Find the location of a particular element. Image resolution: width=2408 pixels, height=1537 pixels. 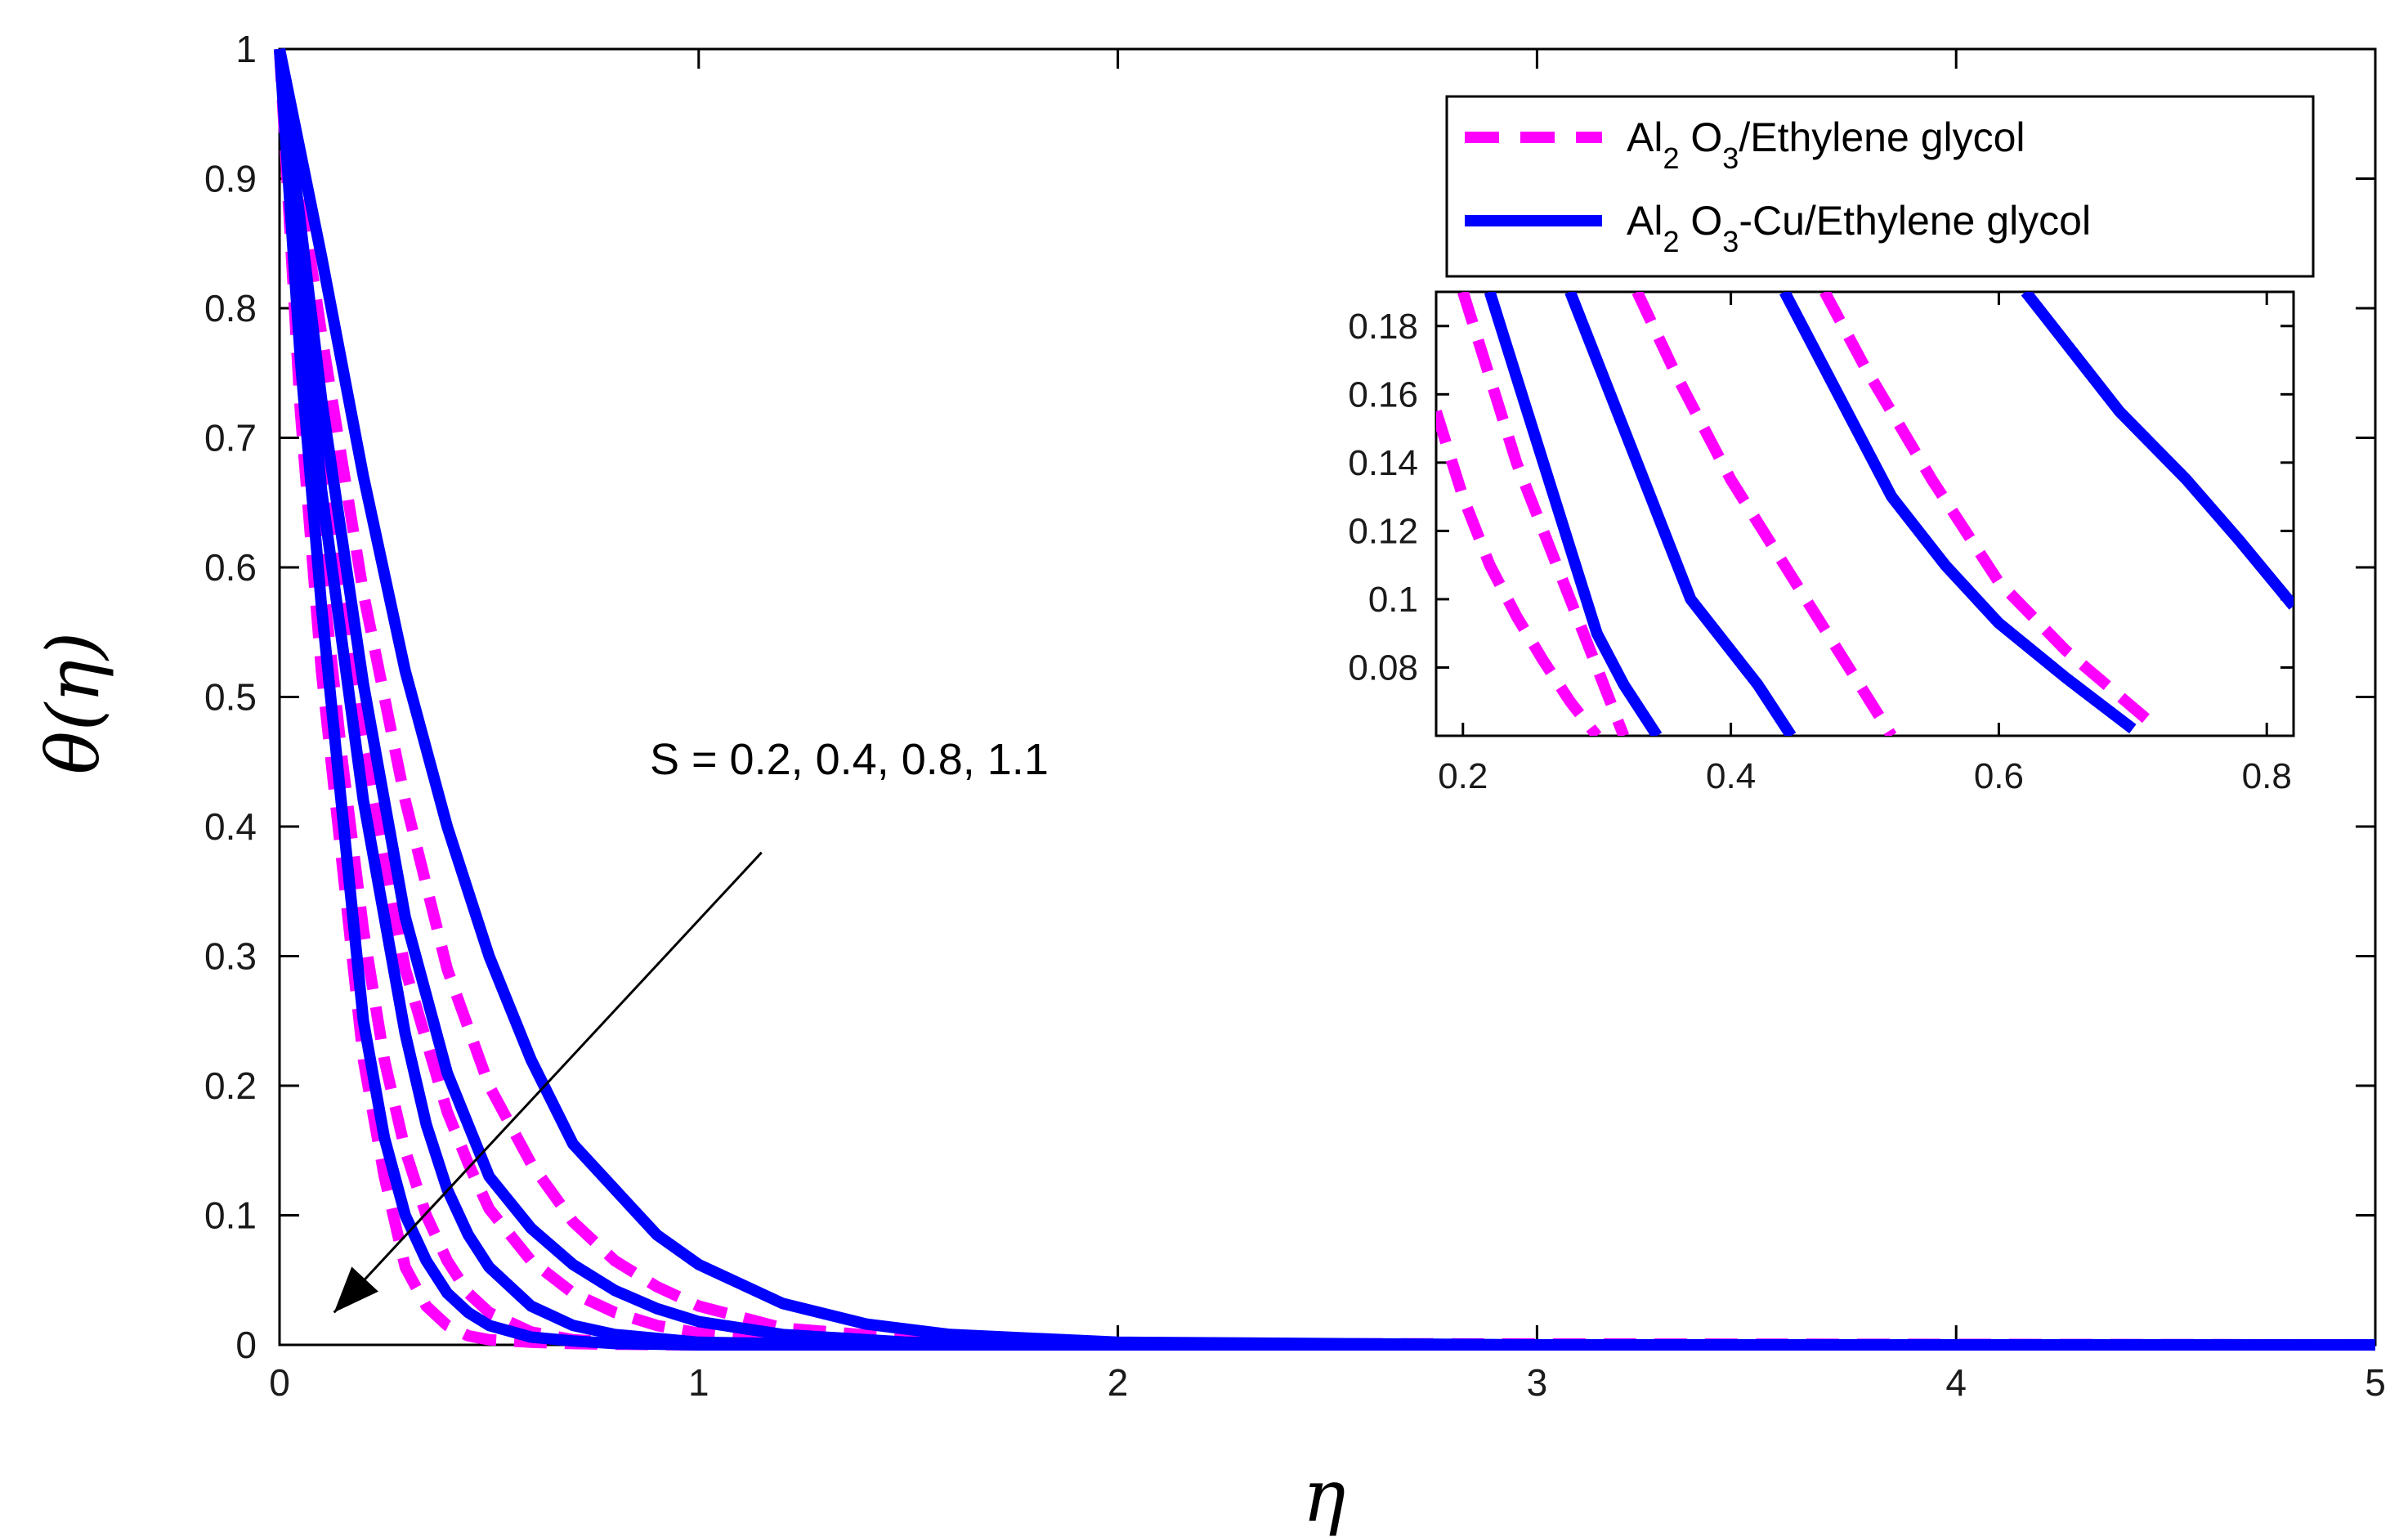

y-tick-label: 0.4 is located at coordinates (231, 826).